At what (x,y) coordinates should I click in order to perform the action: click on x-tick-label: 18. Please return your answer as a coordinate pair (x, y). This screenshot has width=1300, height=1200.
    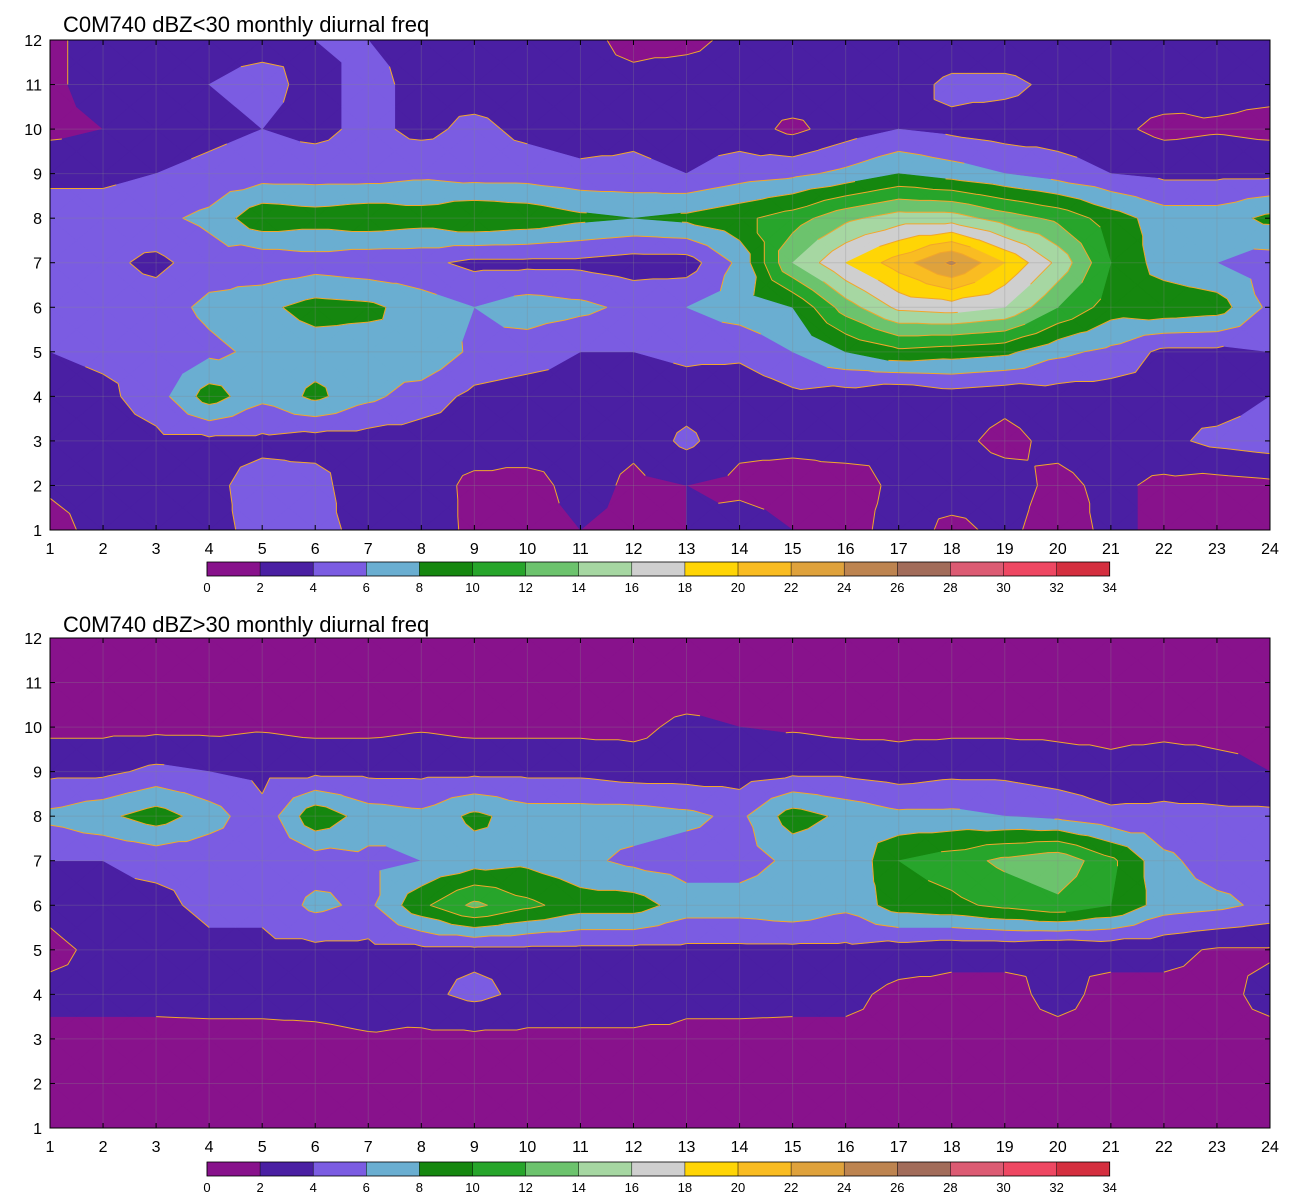
    Looking at the image, I should click on (952, 1147).